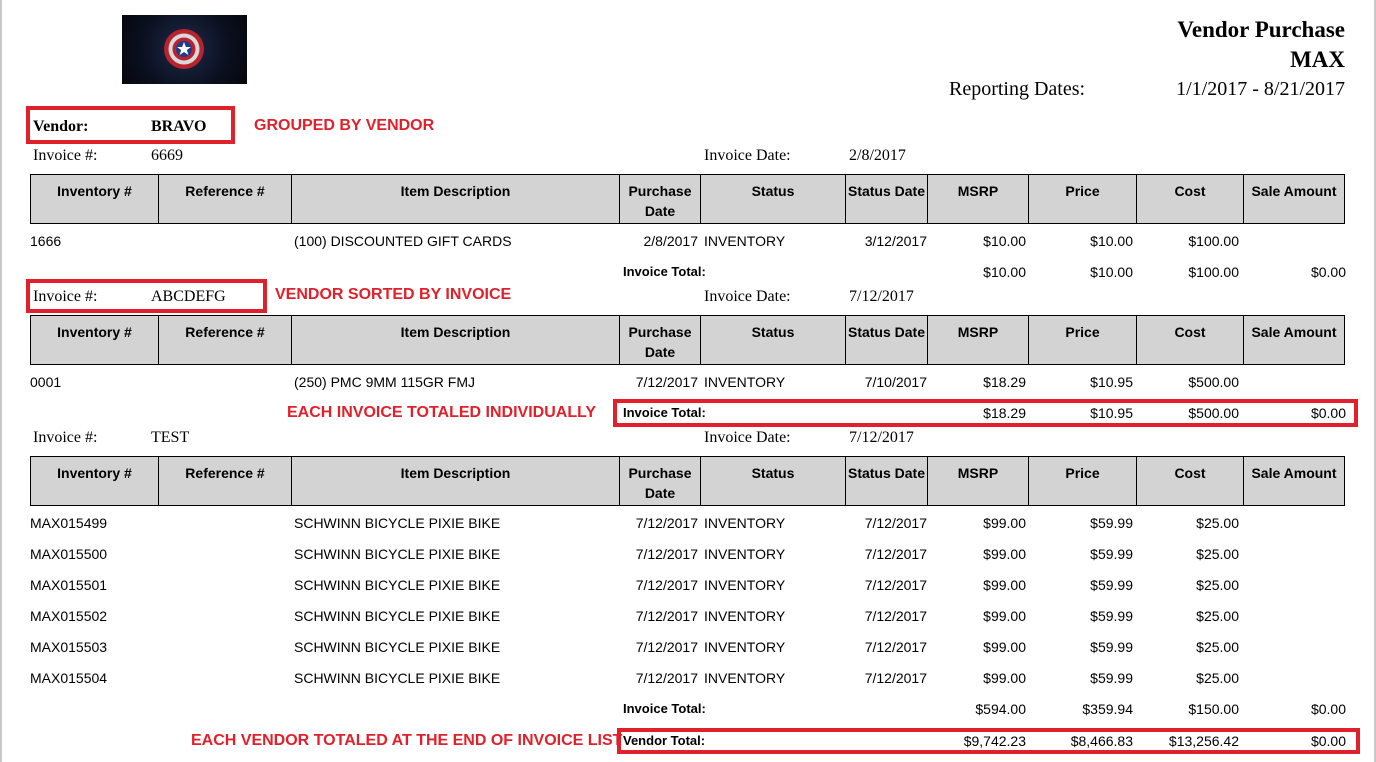 The width and height of the screenshot is (1376, 762). I want to click on cell-sdate: 3/12/2017, so click(895, 241).